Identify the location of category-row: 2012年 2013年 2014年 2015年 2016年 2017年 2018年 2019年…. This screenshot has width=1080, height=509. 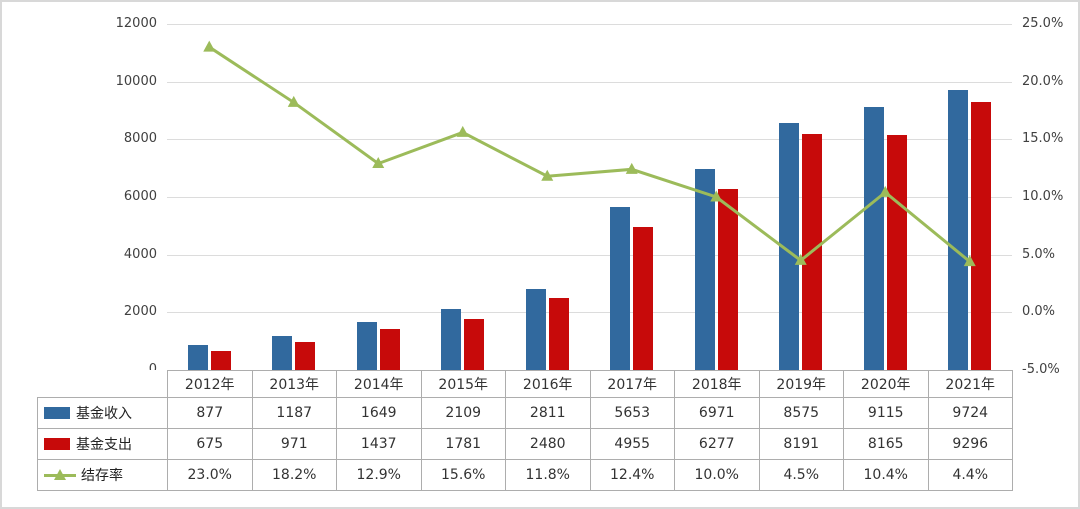
(525, 384).